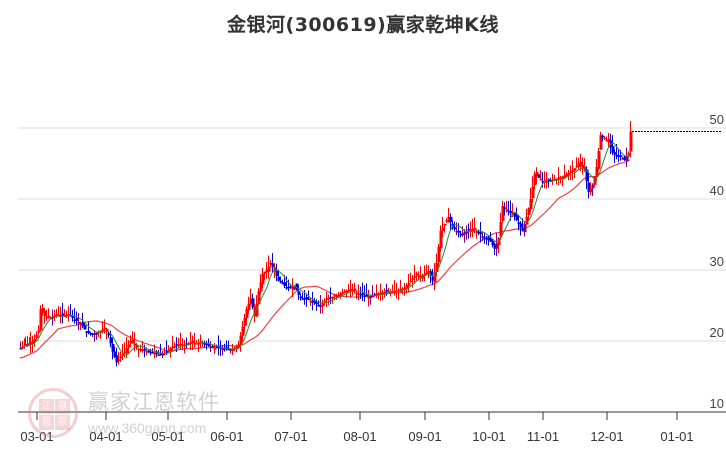  I want to click on watermark-logo-char: 江, so click(46, 406).